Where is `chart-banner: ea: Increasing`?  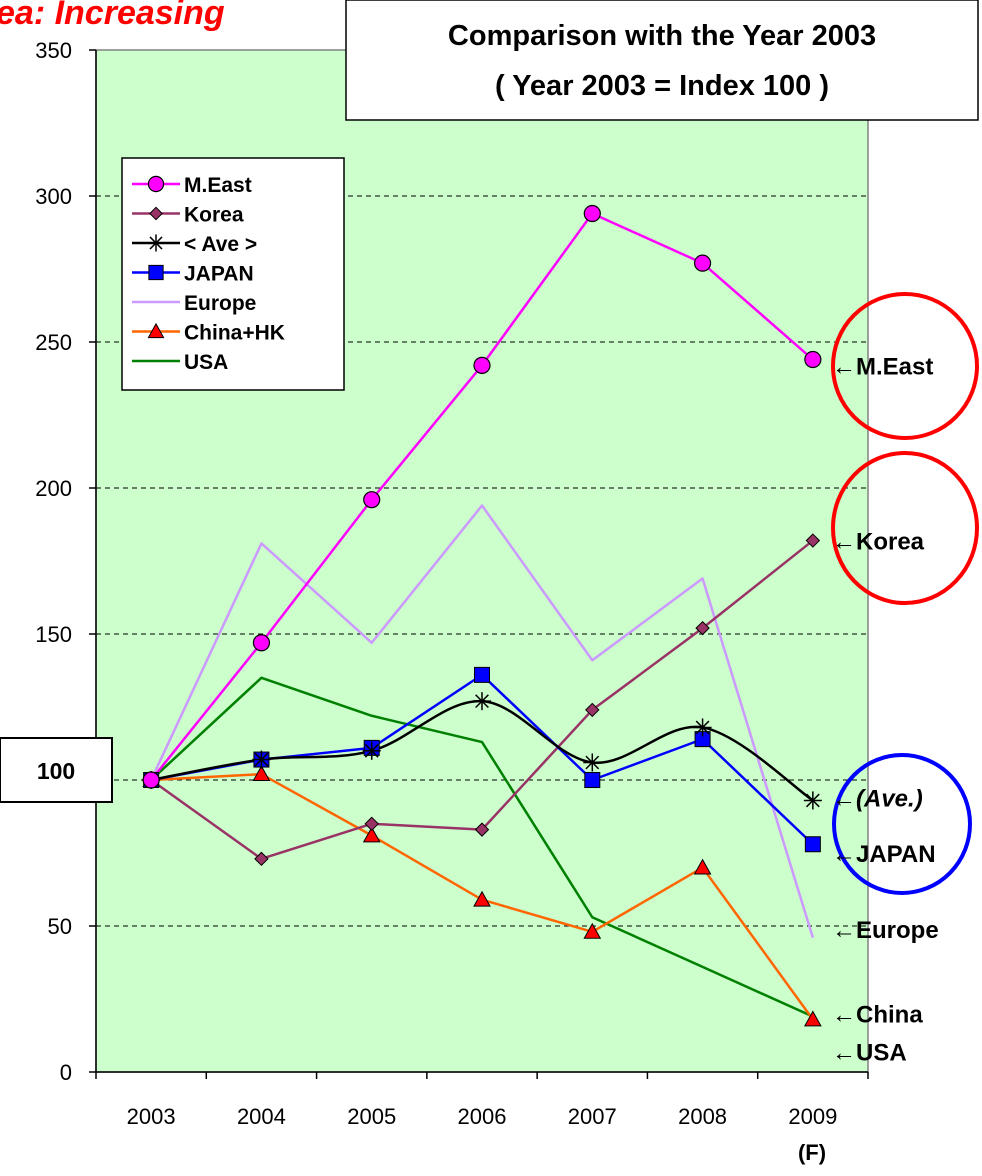
chart-banner: ea: Increasing is located at coordinates (112, 16).